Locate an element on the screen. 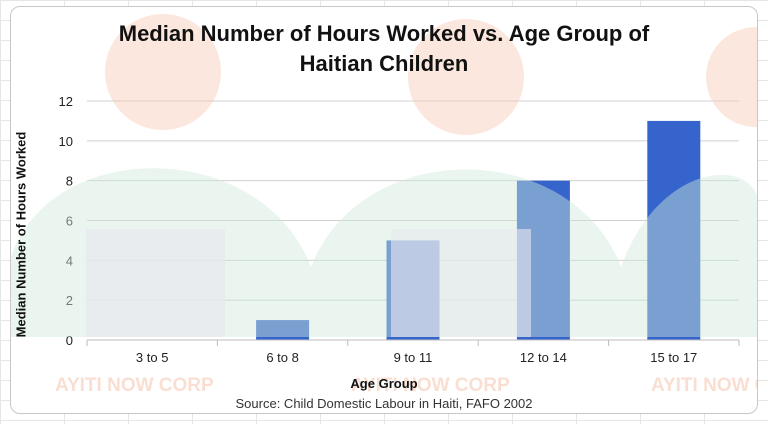 This screenshot has height=424, width=768. y-tick-label-5: 10 is located at coordinates (66, 141).